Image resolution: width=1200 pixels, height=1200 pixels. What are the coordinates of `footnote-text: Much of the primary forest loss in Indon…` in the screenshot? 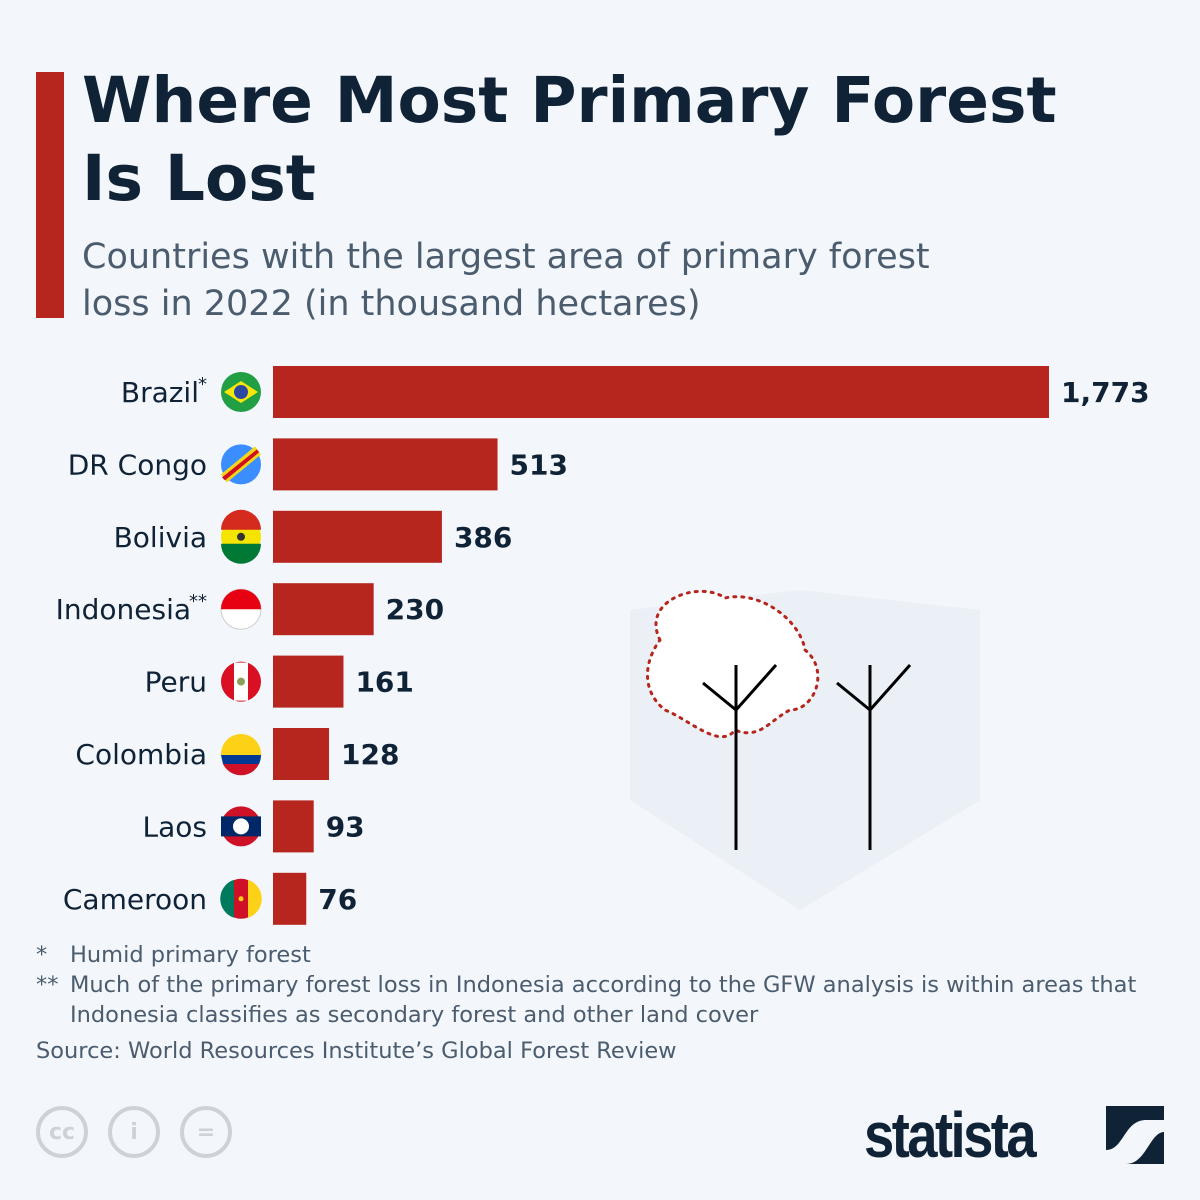 It's located at (603, 1000).